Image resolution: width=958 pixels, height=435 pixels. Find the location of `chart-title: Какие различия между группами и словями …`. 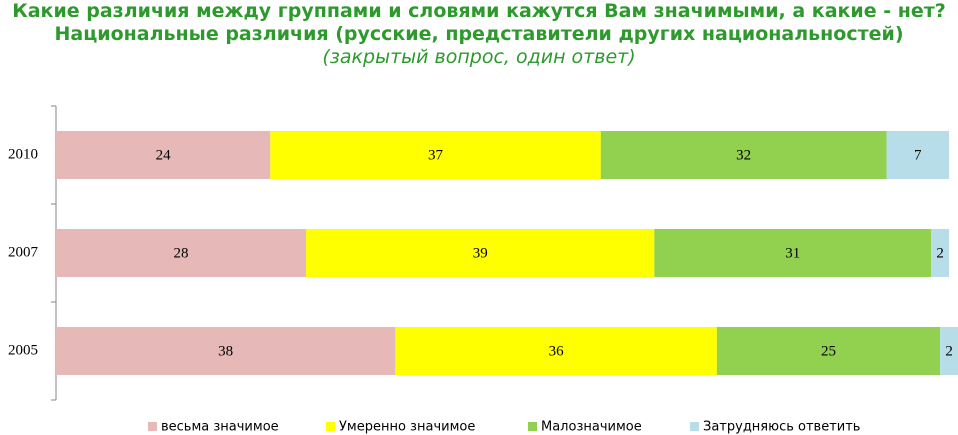

chart-title: Какие различия между группами и словями … is located at coordinates (479, 22).